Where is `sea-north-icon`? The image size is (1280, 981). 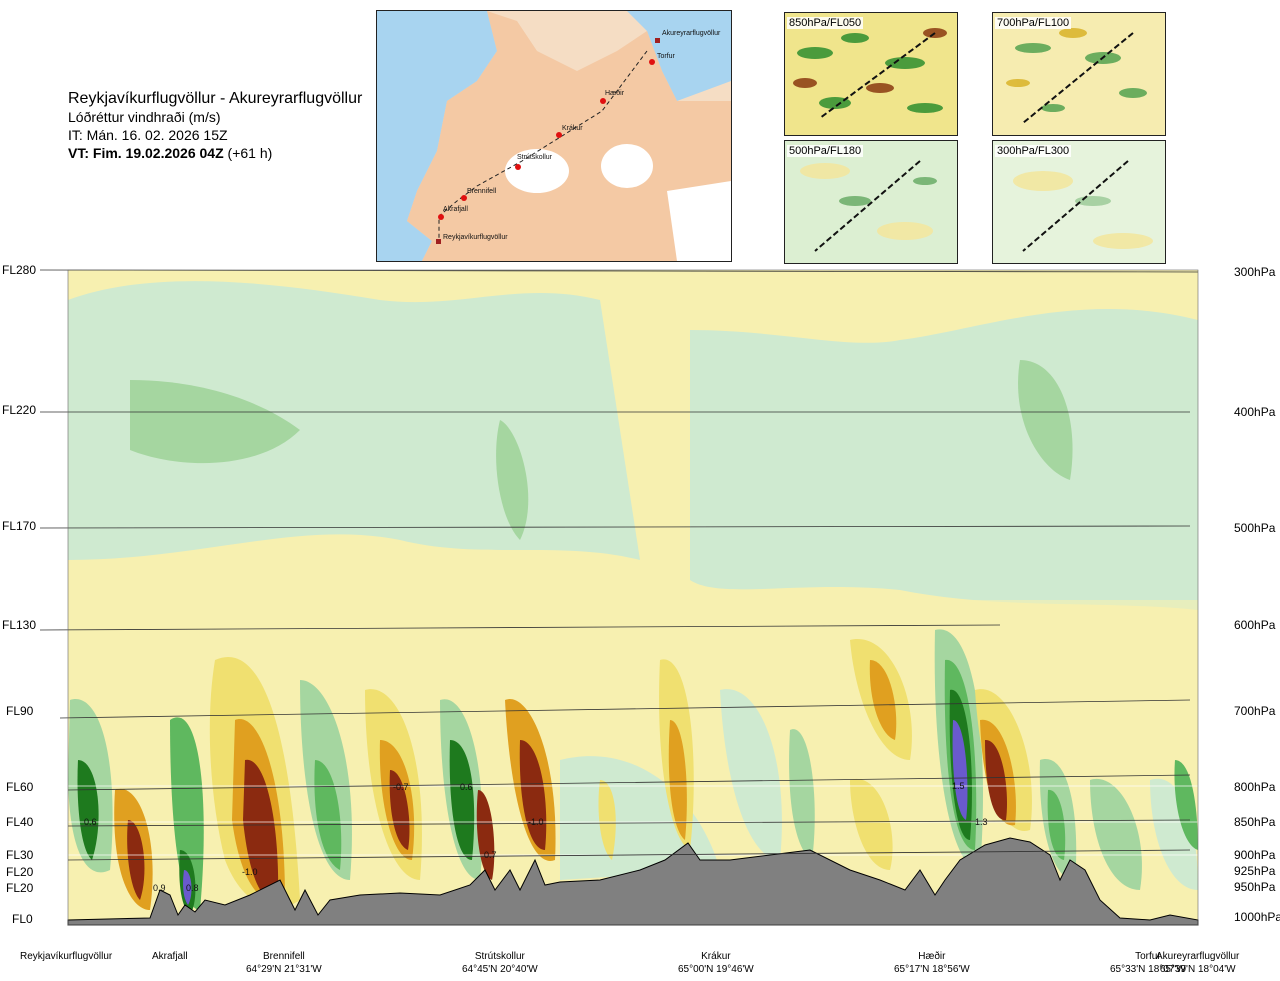 sea-north-icon is located at coordinates (679, 56).